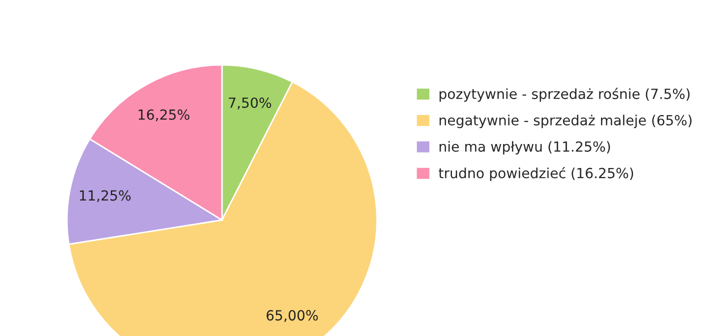 The height and width of the screenshot is (336, 702). I want to click on data-label: 16,25%, so click(164, 115).